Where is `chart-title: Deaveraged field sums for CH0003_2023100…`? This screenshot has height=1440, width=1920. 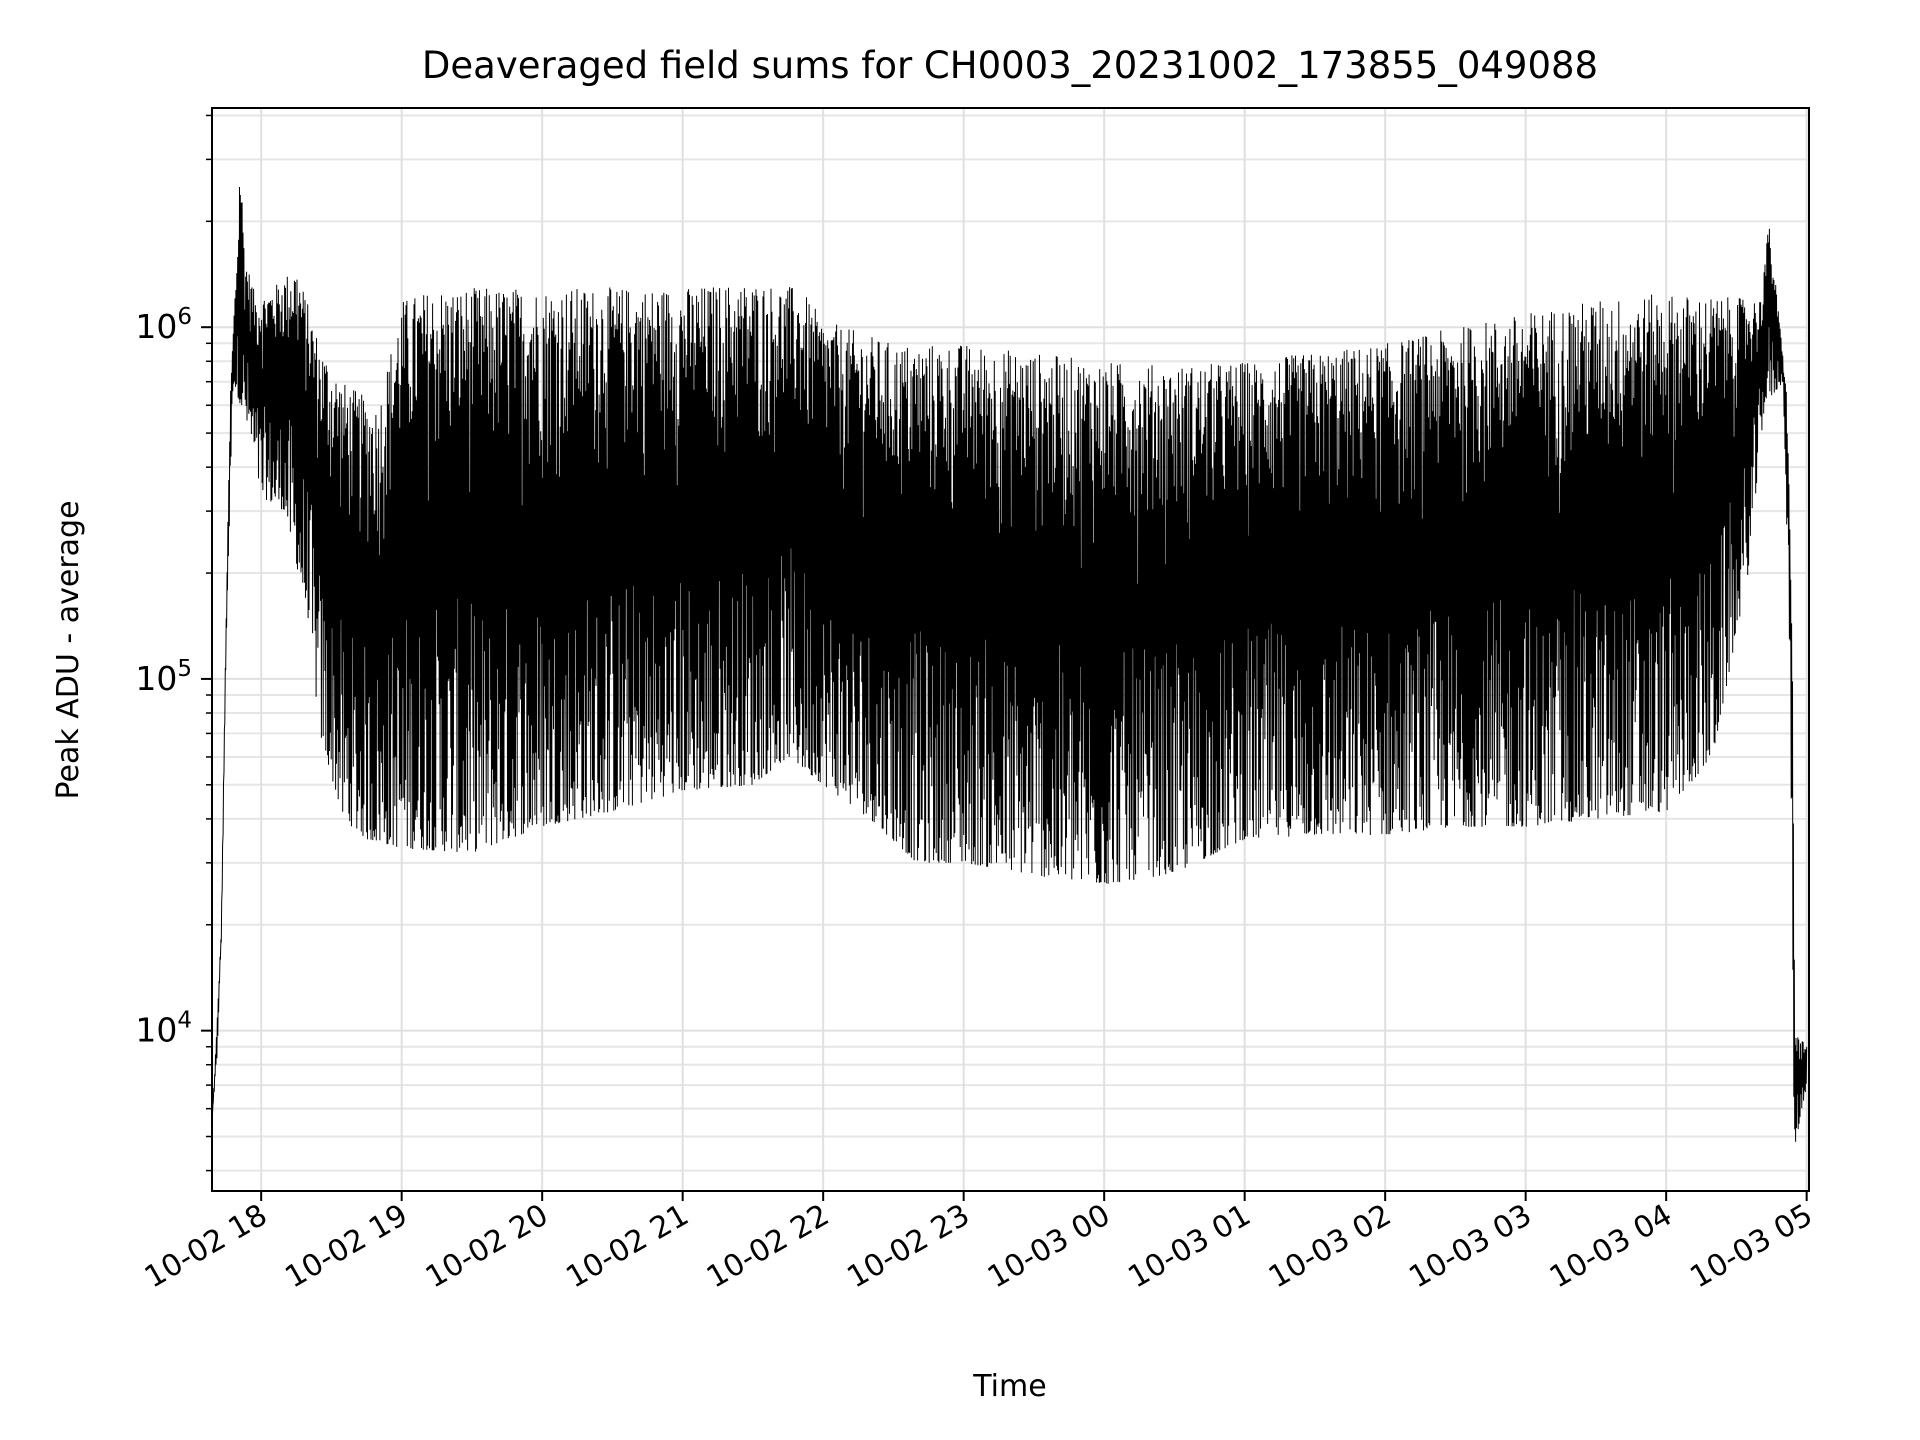
chart-title: Deaveraged field sums for CH0003_2023100… is located at coordinates (1010, 65).